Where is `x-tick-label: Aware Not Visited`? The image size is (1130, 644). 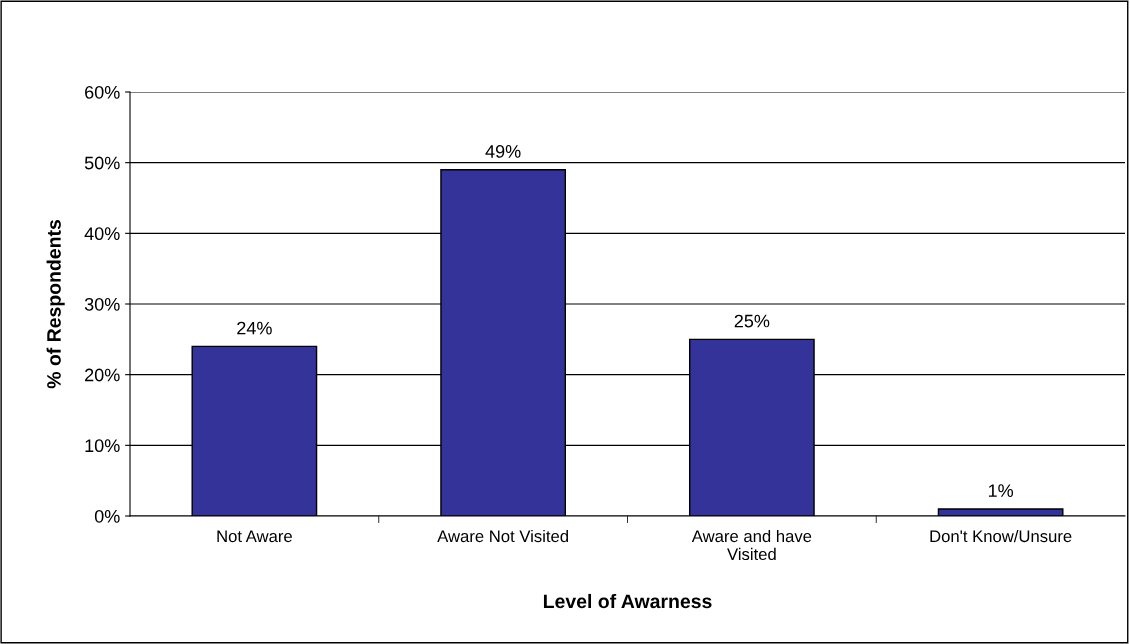 x-tick-label: Aware Not Visited is located at coordinates (502, 536).